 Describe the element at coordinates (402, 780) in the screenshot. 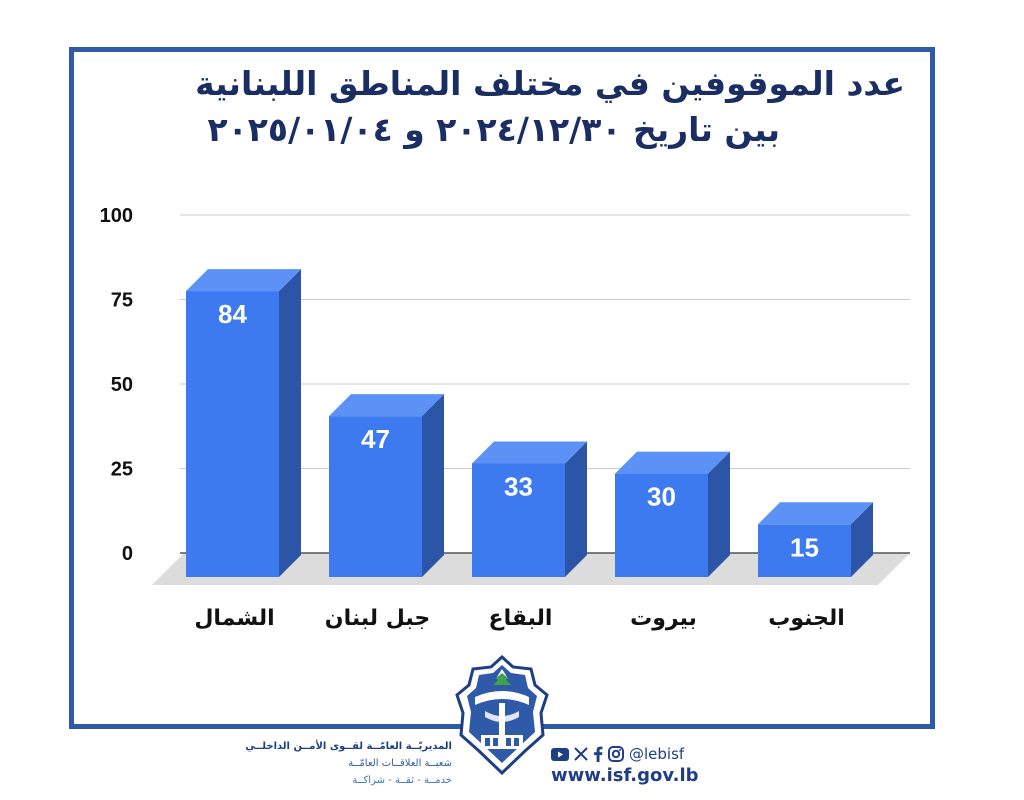

I see `footer-org-line3: خدمــة - ثقــة - شراكــة` at that location.